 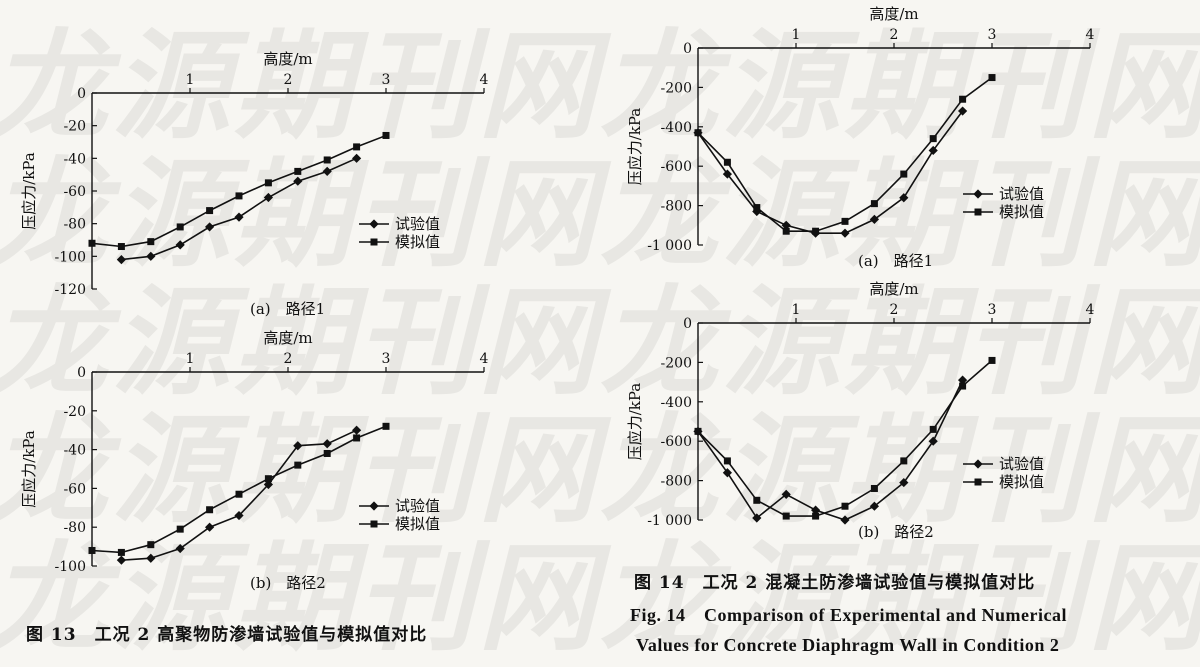 I want to click on y-tick-label: -400, so click(x=676, y=403).